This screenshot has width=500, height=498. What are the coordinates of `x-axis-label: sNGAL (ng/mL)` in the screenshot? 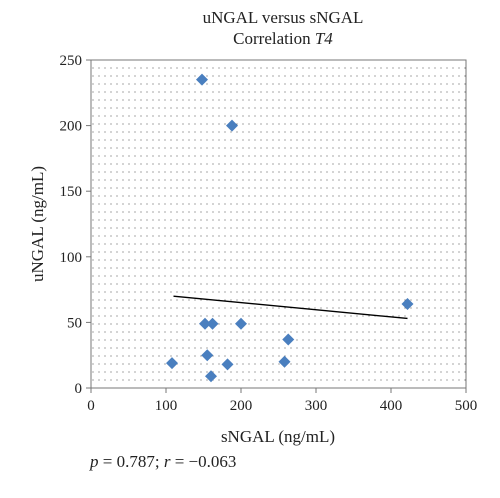 It's located at (278, 436).